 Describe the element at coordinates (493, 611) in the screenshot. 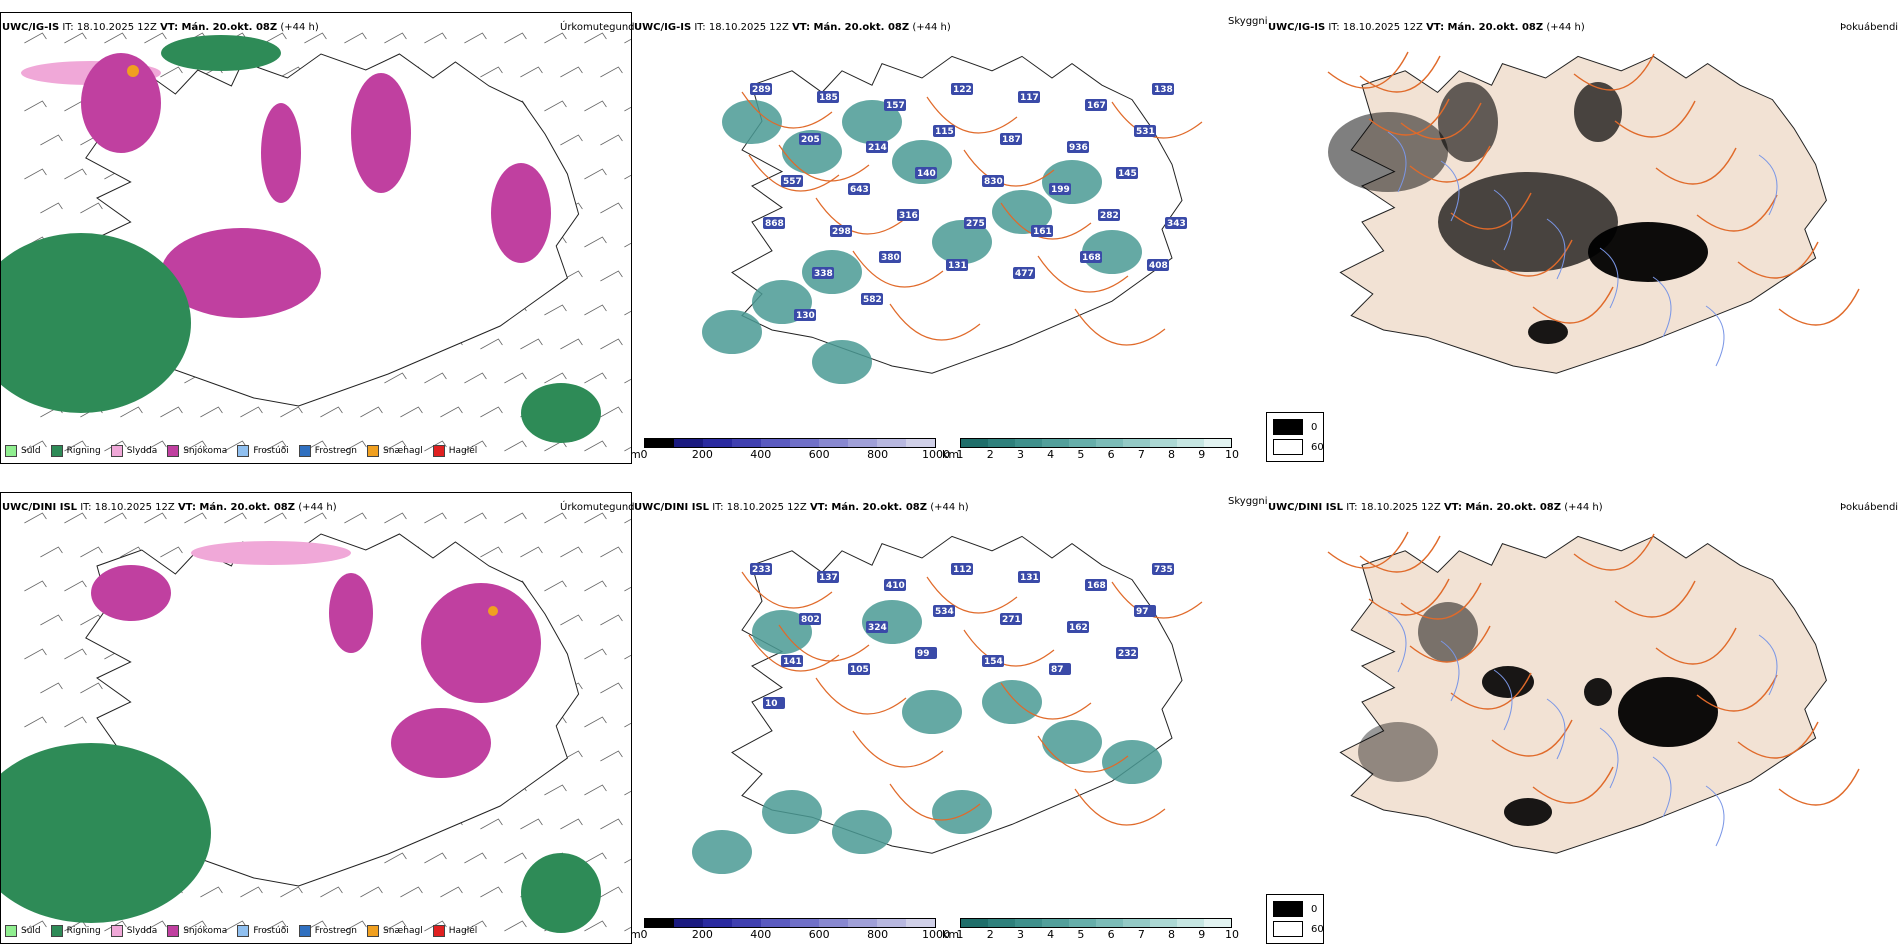

I see `snow-pellet-area` at that location.